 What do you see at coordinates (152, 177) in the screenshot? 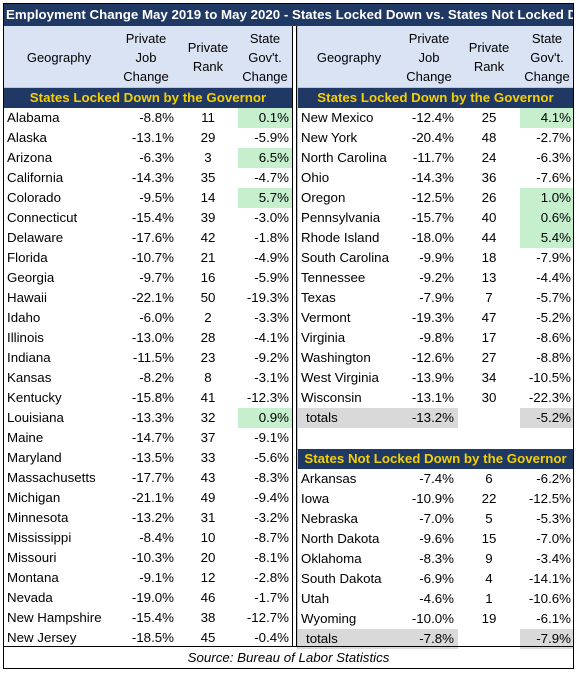
I see `private-job-change-value: -14.3%` at bounding box center [152, 177].